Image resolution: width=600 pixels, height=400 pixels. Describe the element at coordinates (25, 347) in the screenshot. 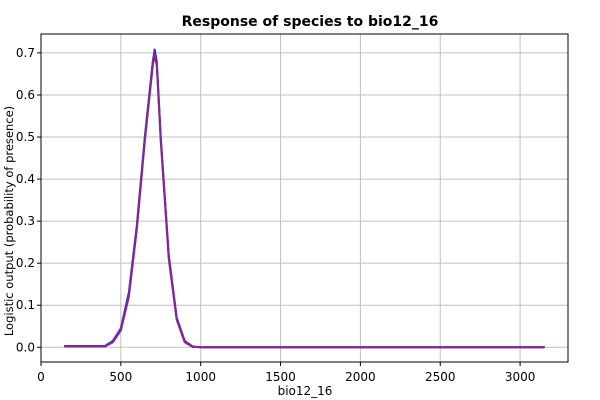

I see `y-tick-label-0: 0.0` at that location.